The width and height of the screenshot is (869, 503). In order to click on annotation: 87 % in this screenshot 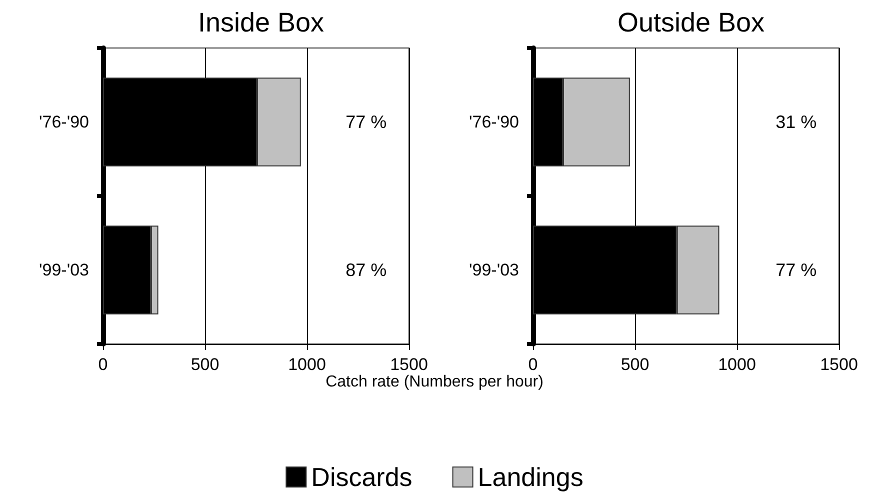, I will do `click(366, 270)`.